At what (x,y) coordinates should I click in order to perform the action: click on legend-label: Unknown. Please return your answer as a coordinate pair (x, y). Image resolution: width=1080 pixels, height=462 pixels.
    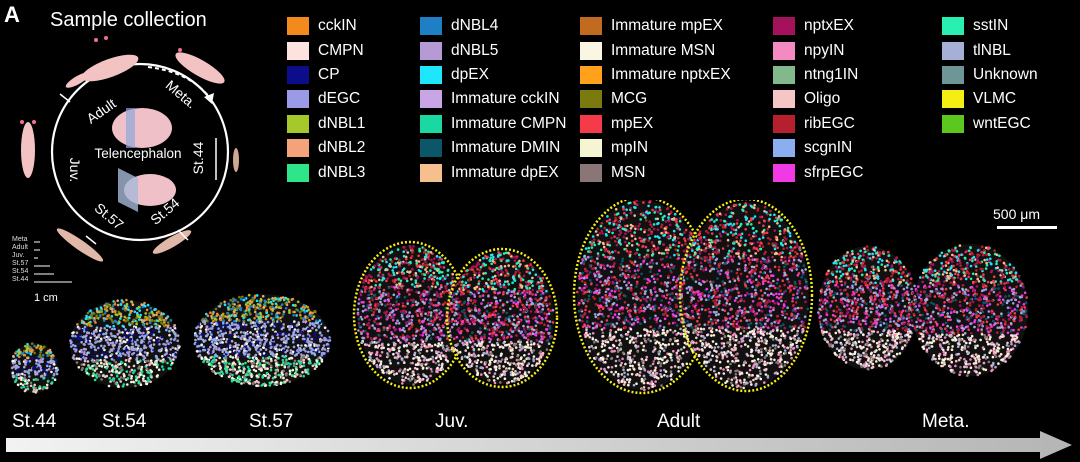
    Looking at the image, I should click on (1005, 74).